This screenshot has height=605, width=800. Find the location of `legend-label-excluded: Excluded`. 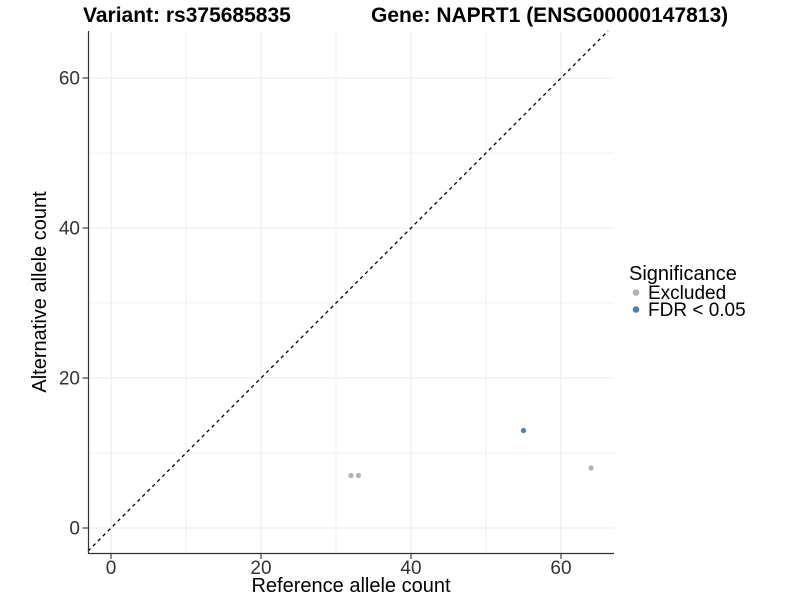

legend-label-excluded: Excluded is located at coordinates (687, 293).